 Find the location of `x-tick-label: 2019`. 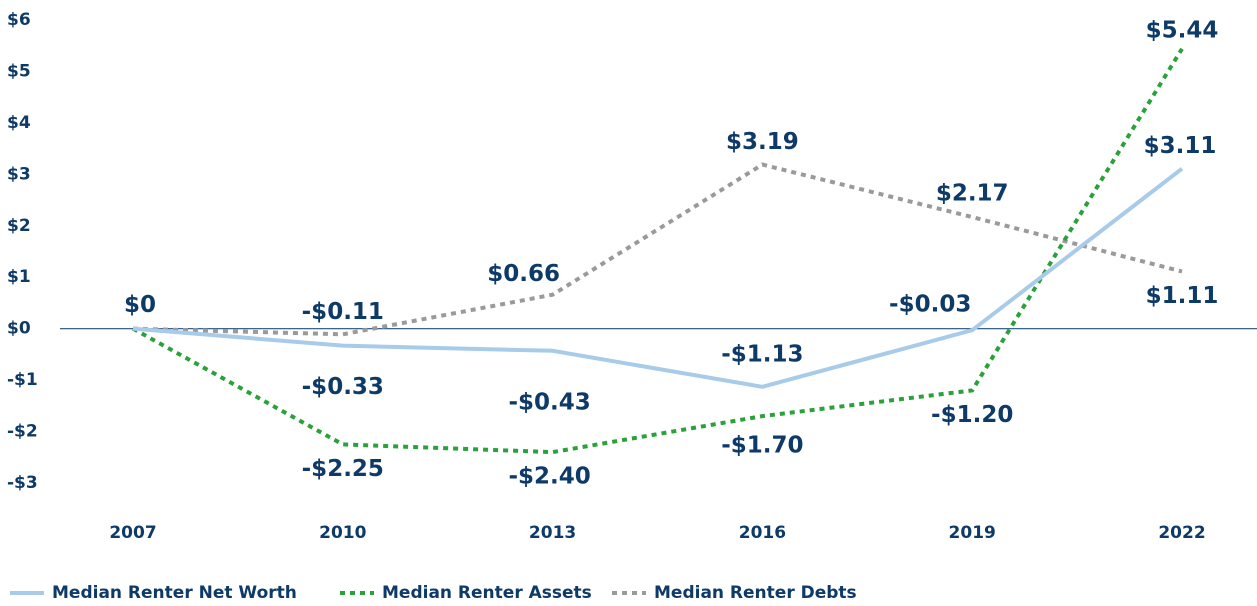

x-tick-label: 2019 is located at coordinates (972, 533).